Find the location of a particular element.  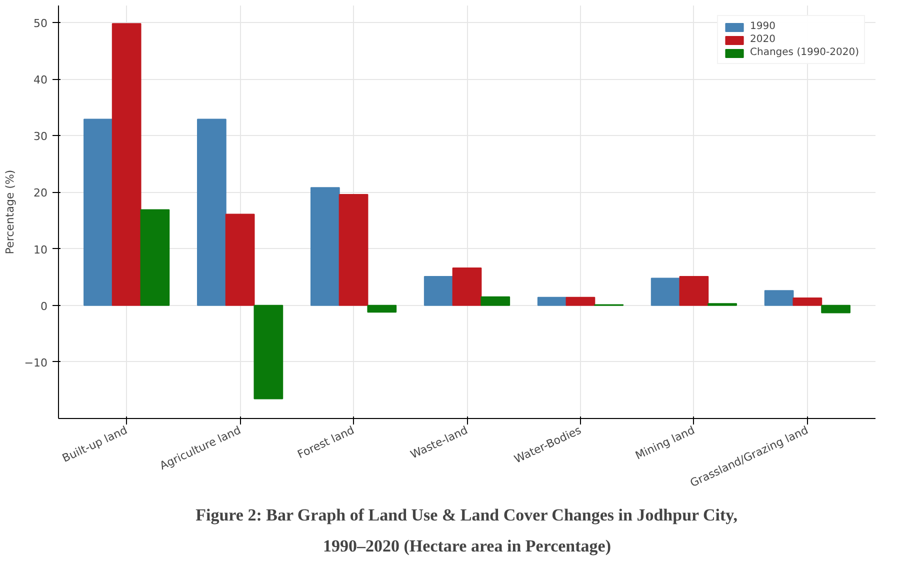

y-tick-label: 30 is located at coordinates (41, 137).